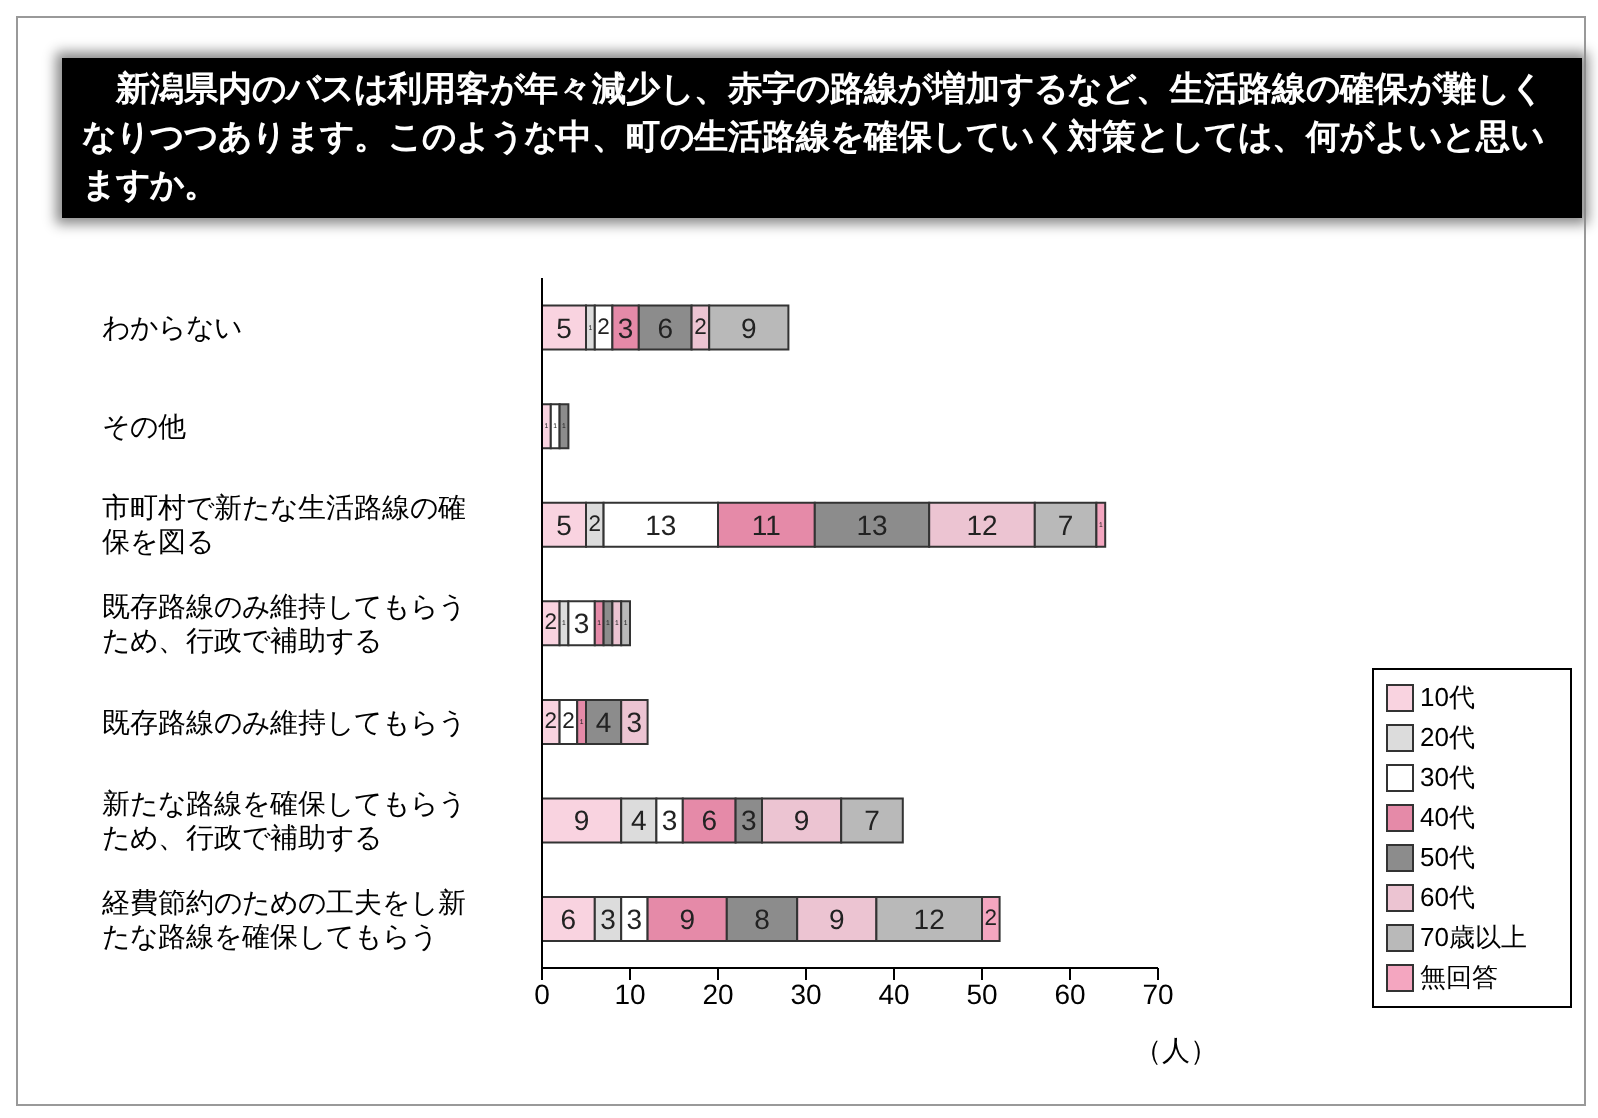  Describe the element at coordinates (762, 919) in the screenshot. I see `data-label: 8` at that location.